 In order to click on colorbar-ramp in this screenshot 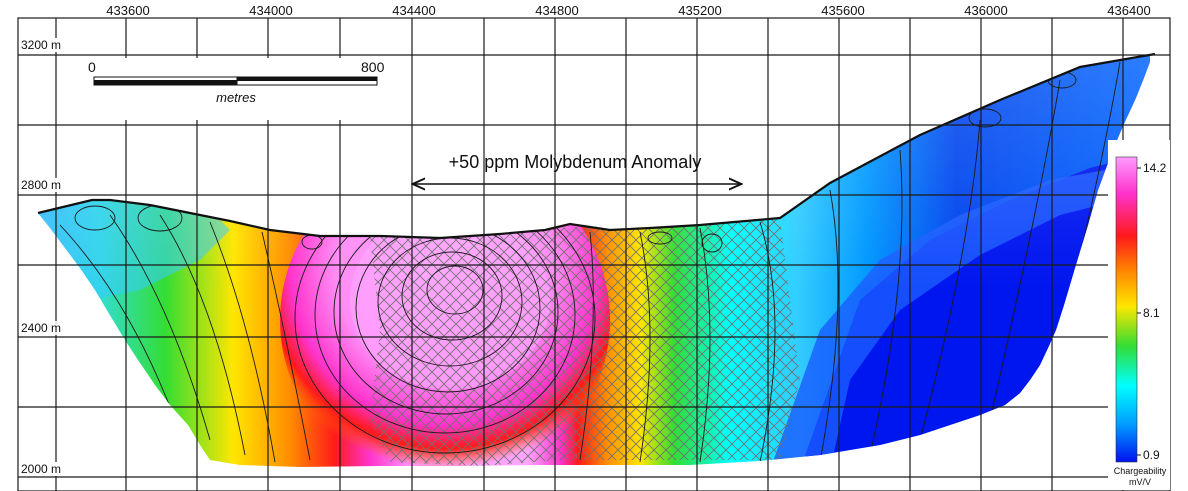, I will do `click(1126, 309)`.